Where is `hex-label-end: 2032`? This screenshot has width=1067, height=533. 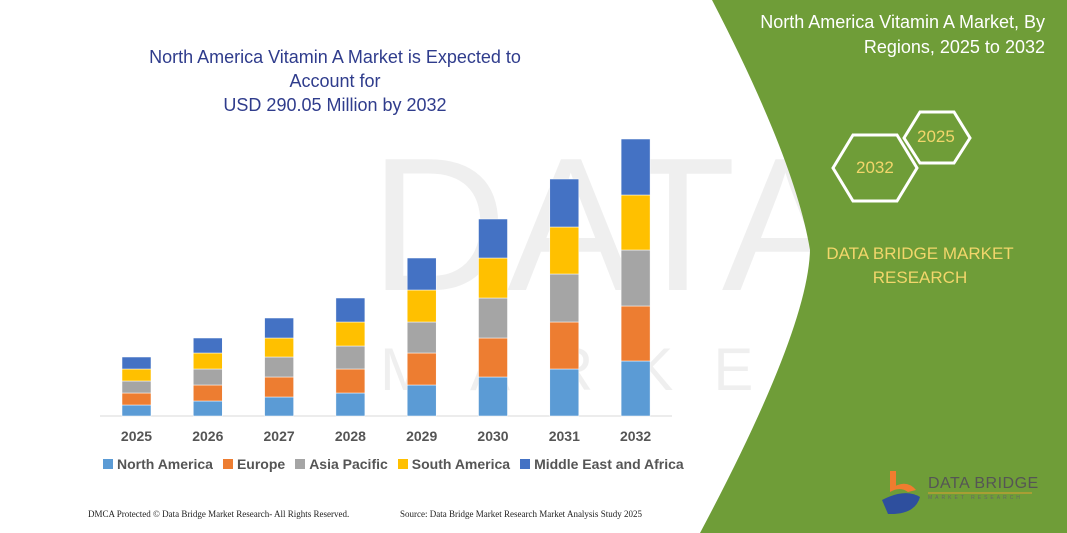
hex-label-end: 2032 is located at coordinates (875, 167).